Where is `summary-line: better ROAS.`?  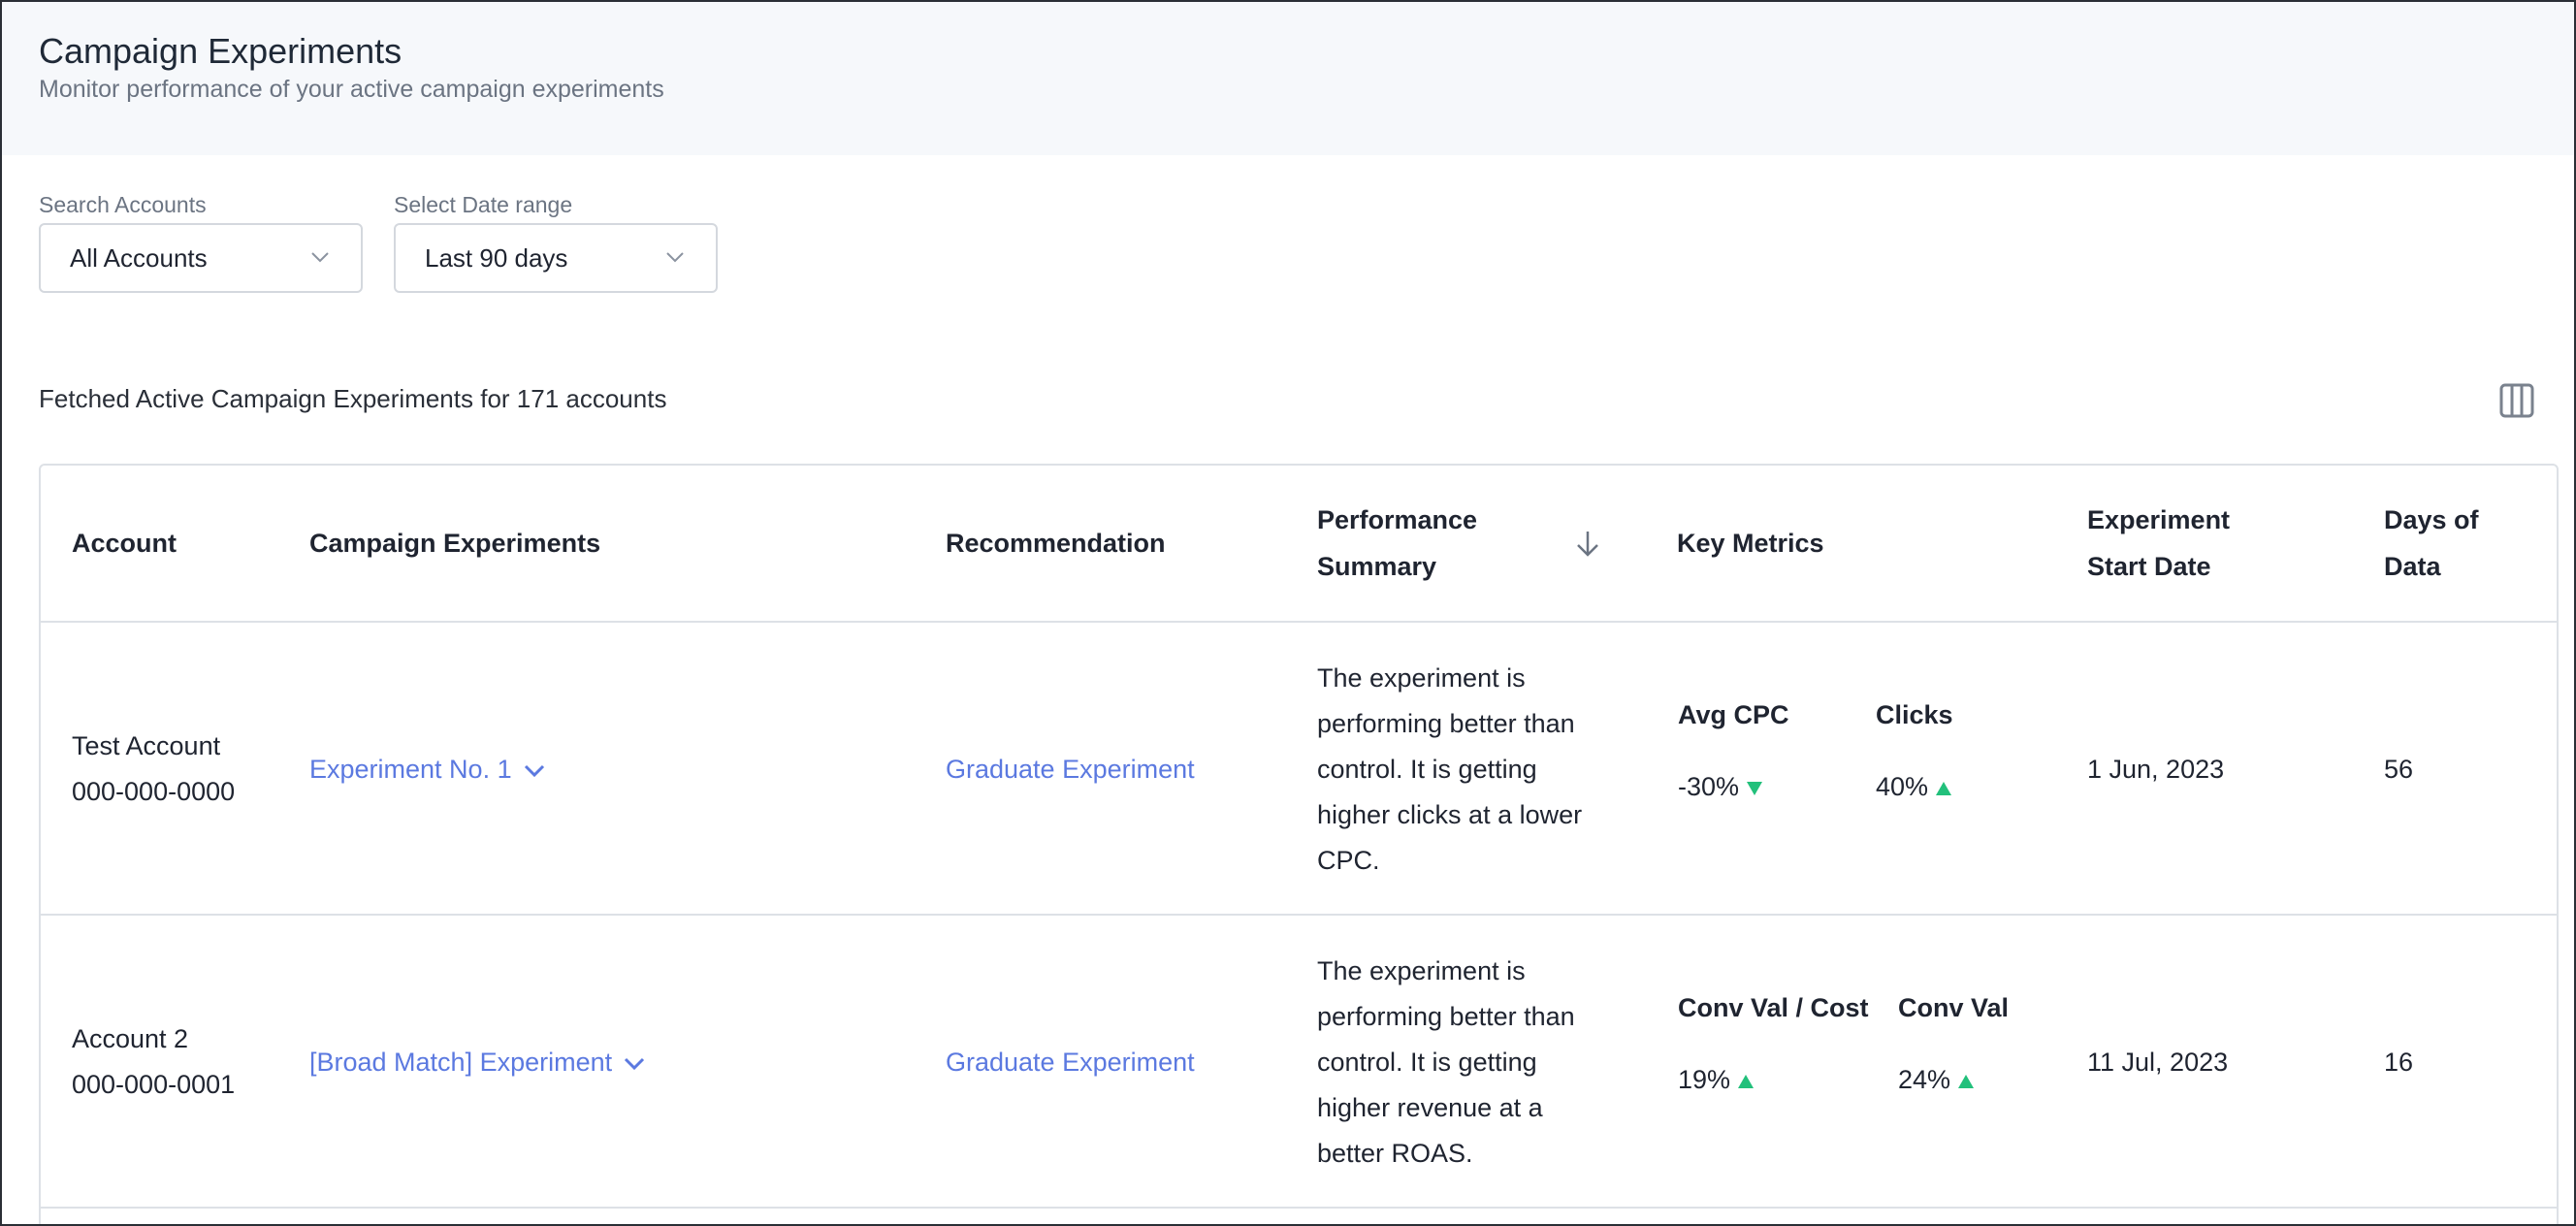 summary-line: better ROAS. is located at coordinates (1395, 1153).